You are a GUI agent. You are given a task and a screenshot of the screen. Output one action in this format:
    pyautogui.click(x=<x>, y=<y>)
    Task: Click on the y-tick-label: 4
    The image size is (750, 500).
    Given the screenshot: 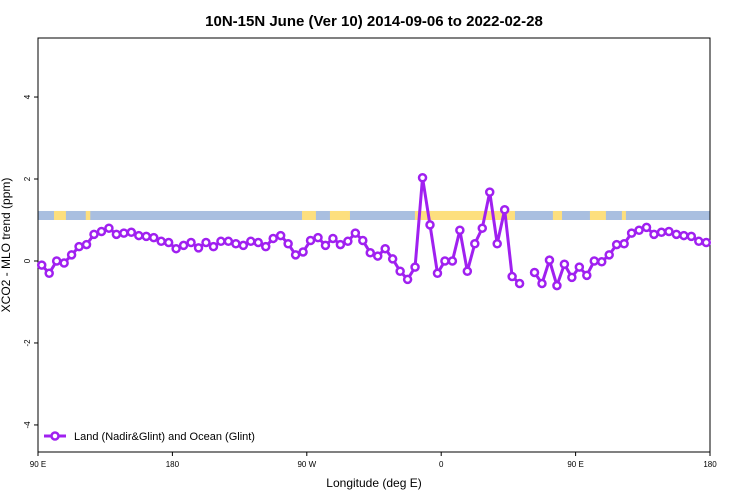 What is the action you would take?
    pyautogui.click(x=27, y=96)
    